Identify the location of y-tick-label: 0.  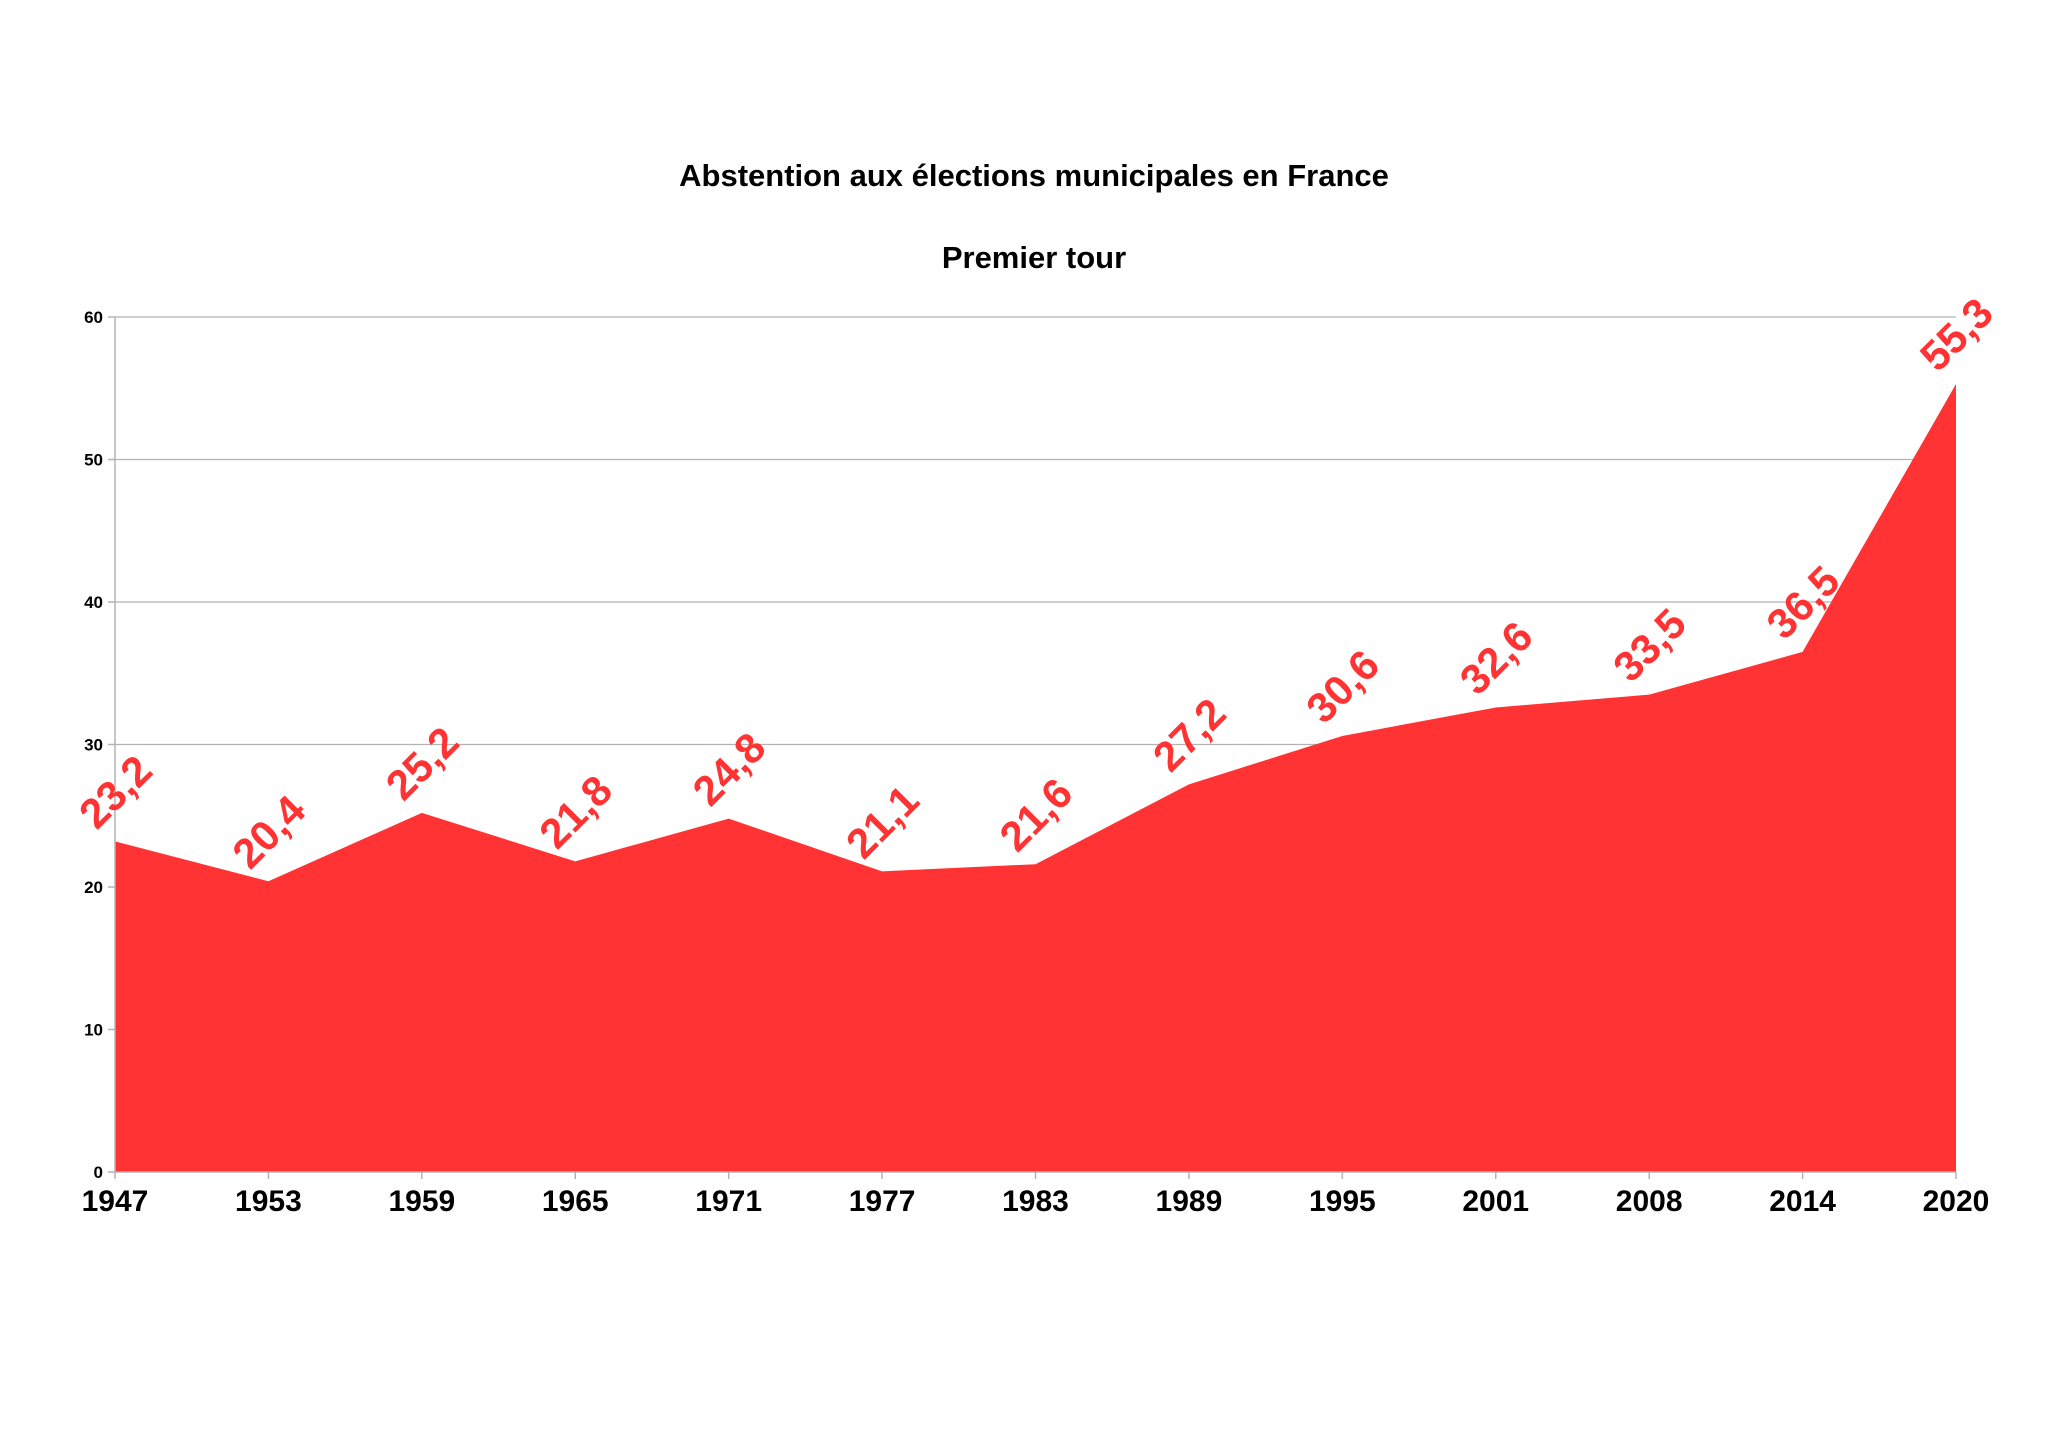
(98, 1172).